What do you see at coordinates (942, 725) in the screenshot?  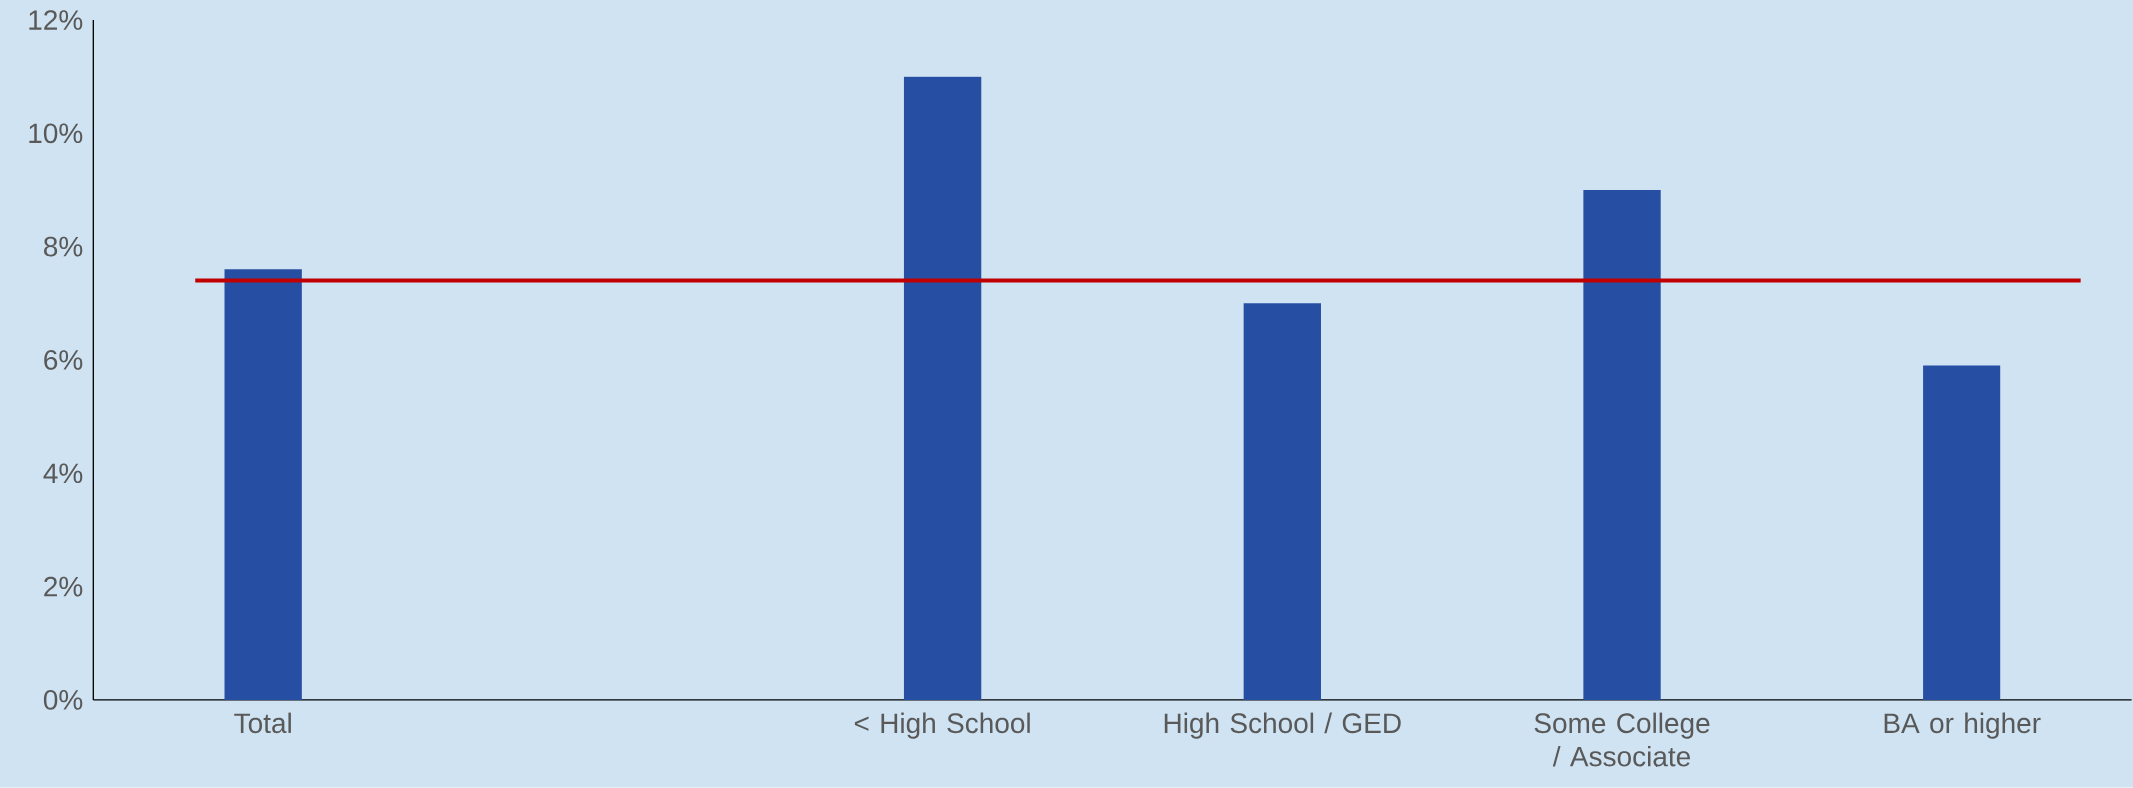 I see `x-tick-label: < High School` at bounding box center [942, 725].